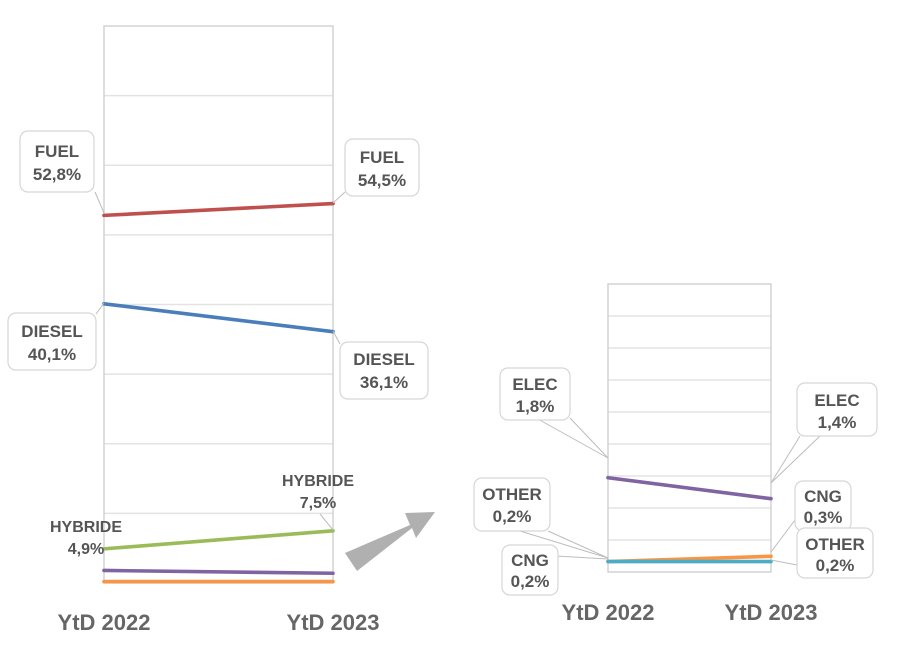 This screenshot has width=900, height=652. I want to click on callout-value: 54,5%, so click(382, 180).